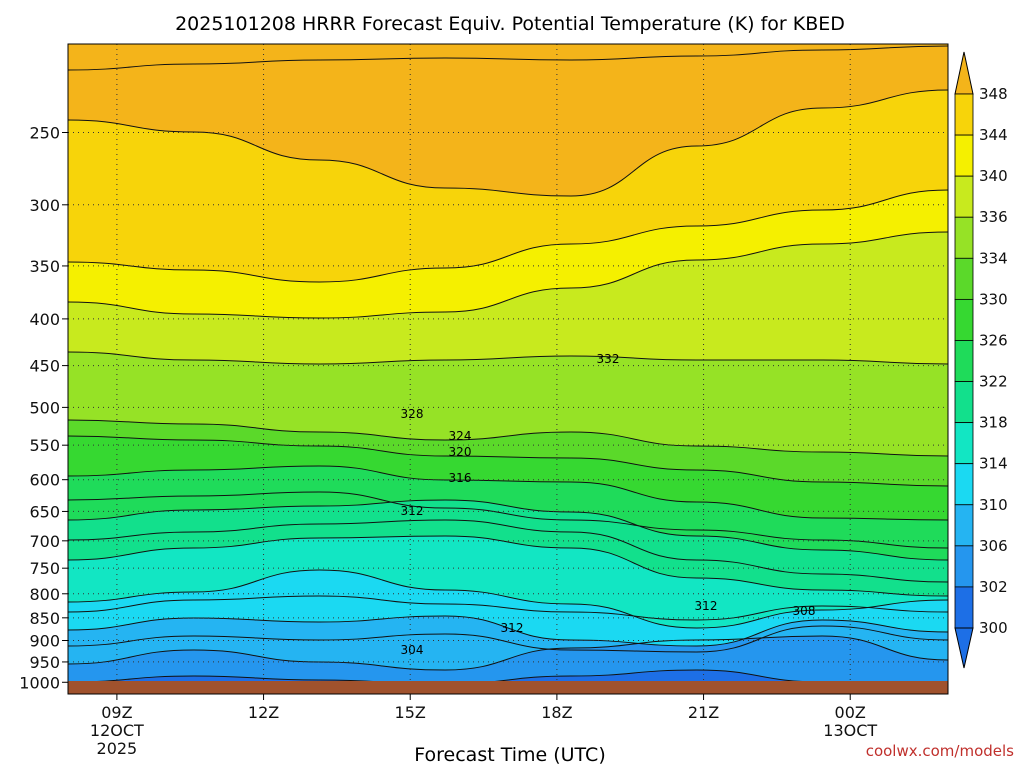 Image resolution: width=1024 pixels, height=768 pixels. Describe the element at coordinates (993, 135) in the screenshot. I see `colorbar-label: 344` at that location.